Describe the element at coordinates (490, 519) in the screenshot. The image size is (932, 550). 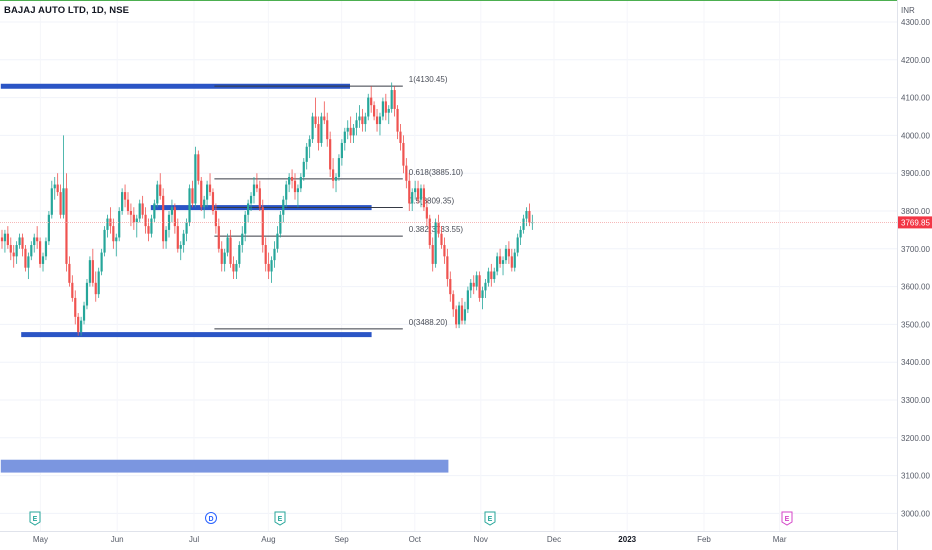
I see `event-letter: E` at that location.